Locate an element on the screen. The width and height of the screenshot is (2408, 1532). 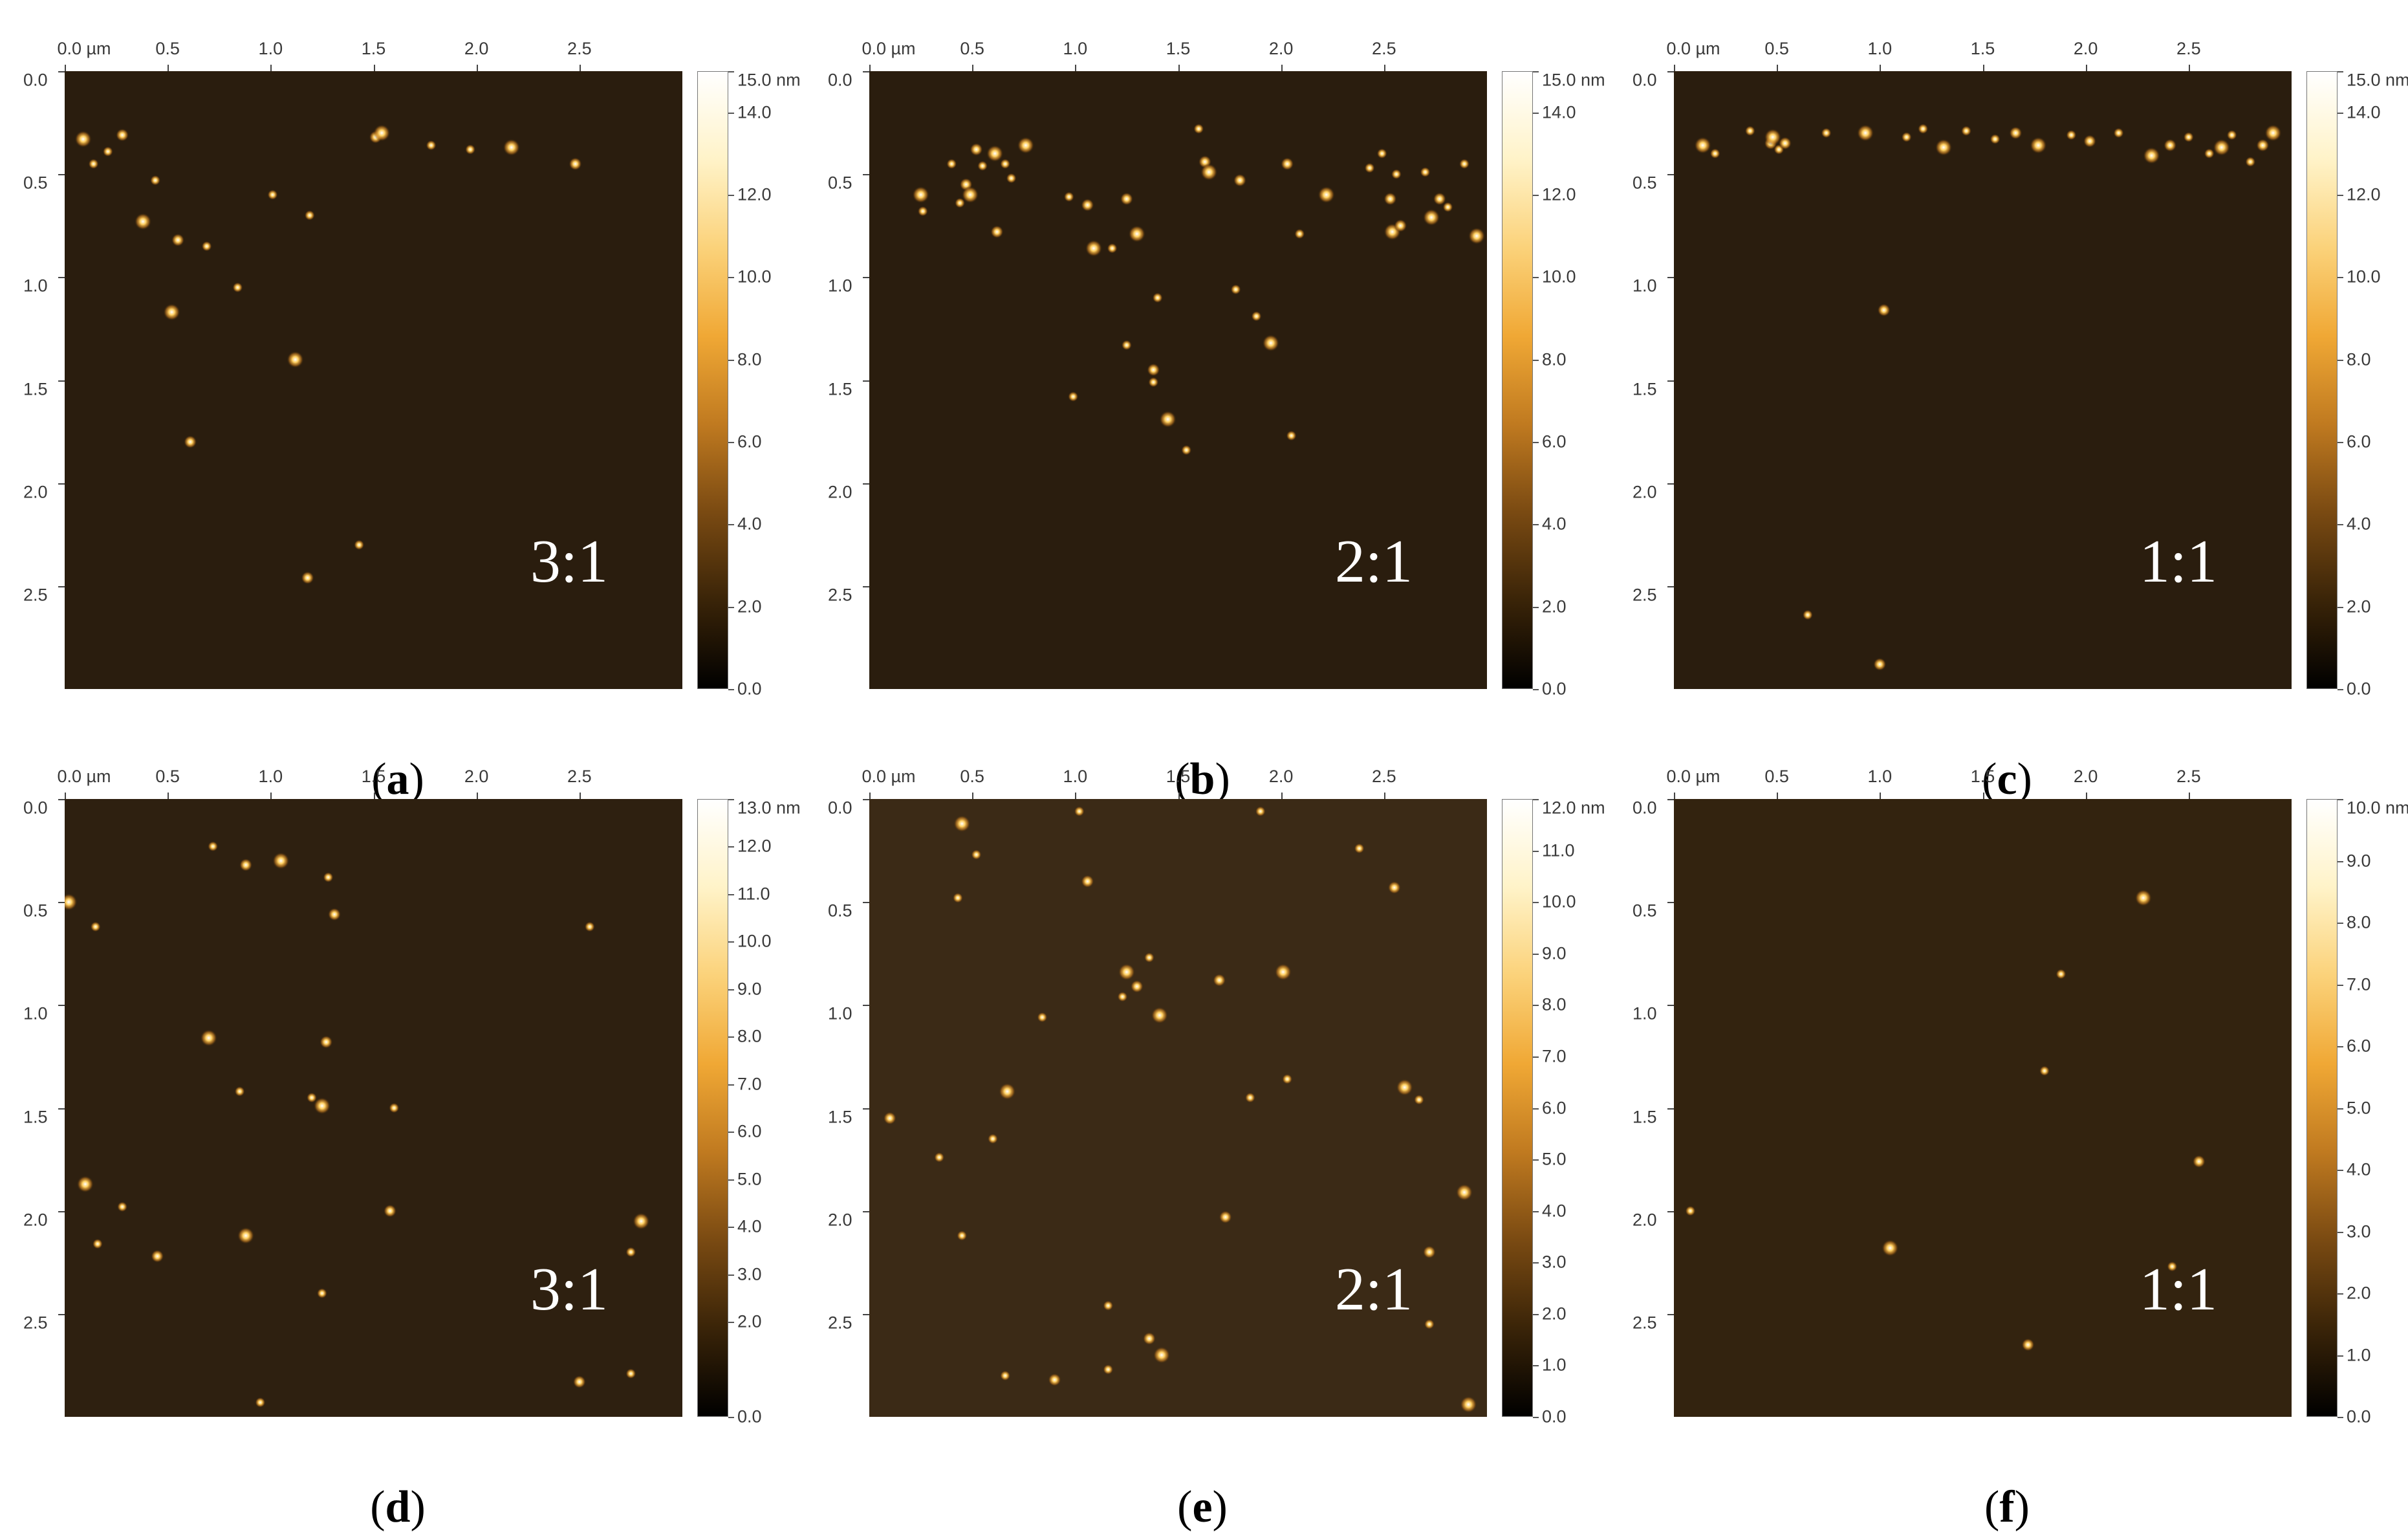
panel-letter: d is located at coordinates (398, 1507).